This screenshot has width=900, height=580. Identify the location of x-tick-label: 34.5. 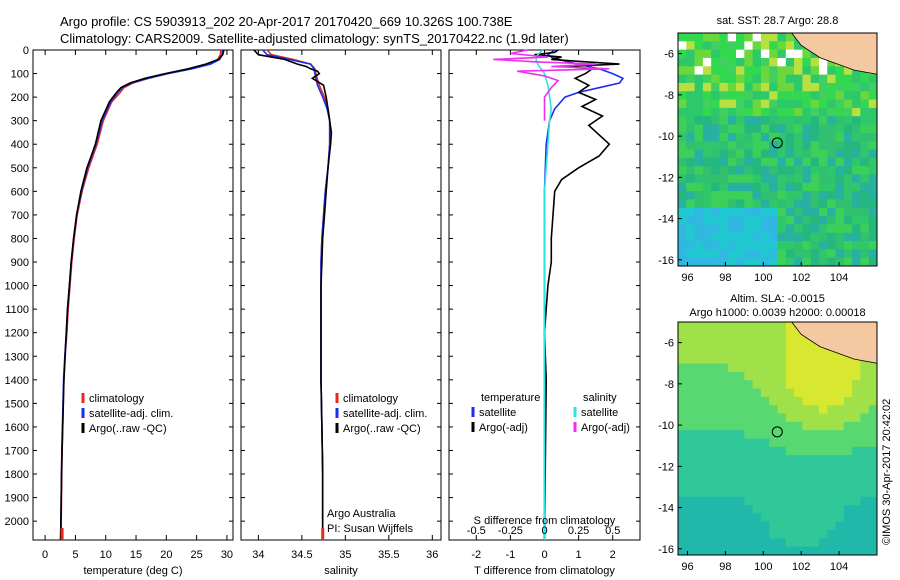
(301, 555).